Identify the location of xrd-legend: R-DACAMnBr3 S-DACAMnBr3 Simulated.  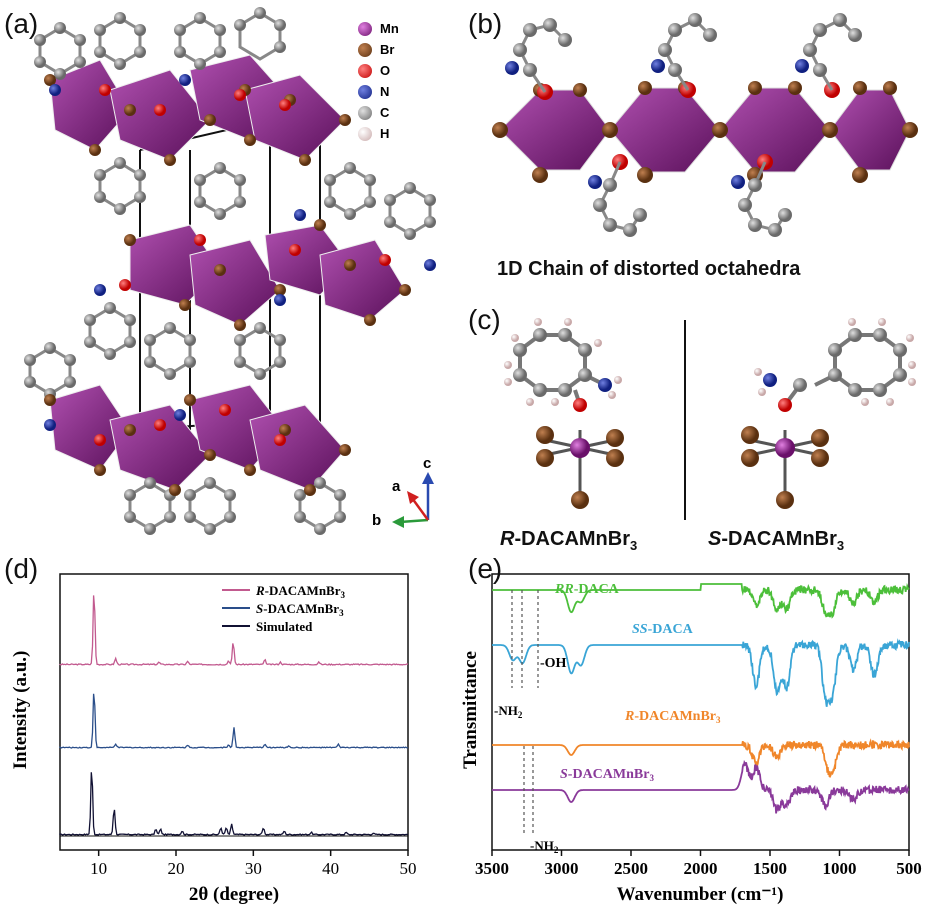
(284, 608).